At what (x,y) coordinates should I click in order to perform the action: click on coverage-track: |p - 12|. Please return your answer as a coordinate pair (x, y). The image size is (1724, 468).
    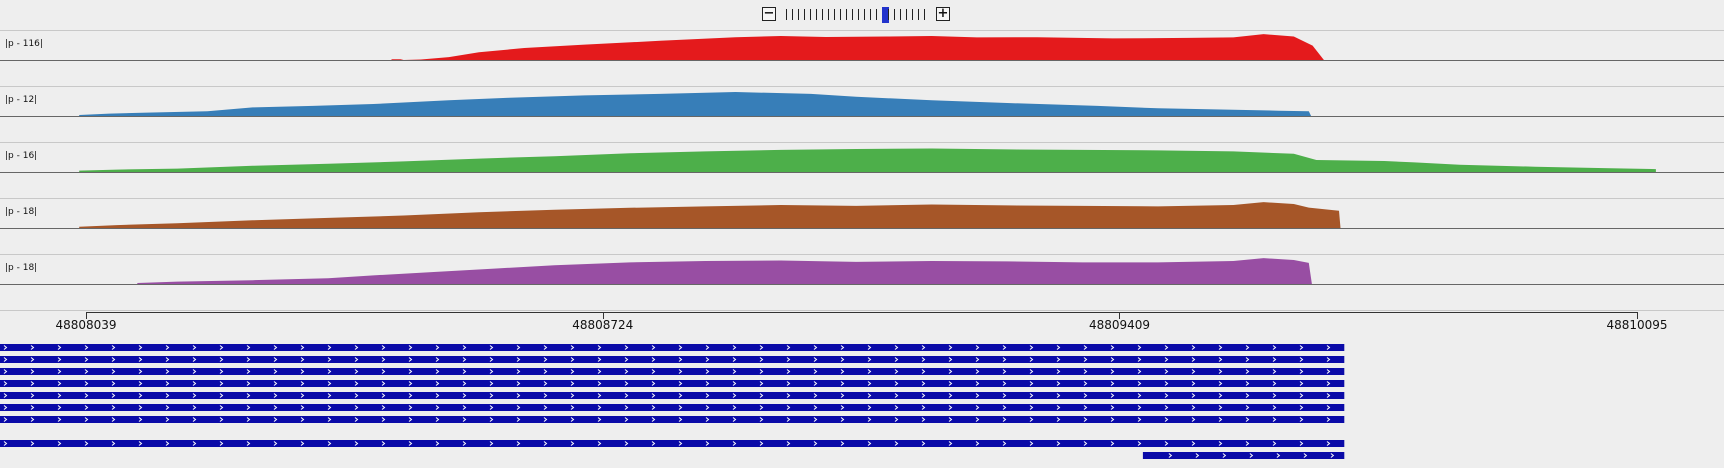
    Looking at the image, I should click on (862, 114).